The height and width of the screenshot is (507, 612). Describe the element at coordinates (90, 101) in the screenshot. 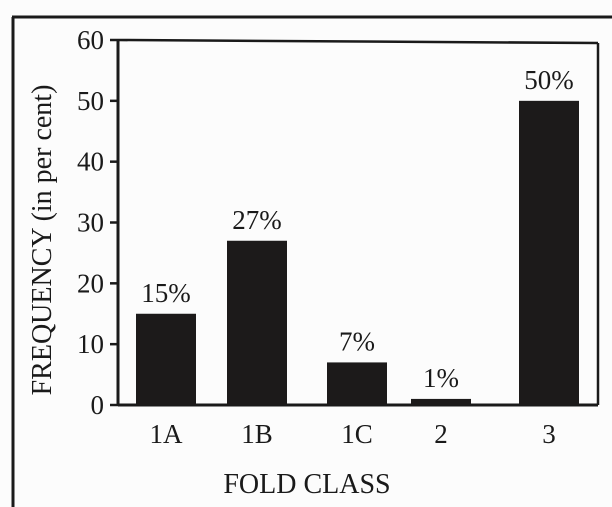

I see `y-tick-label: 50` at that location.